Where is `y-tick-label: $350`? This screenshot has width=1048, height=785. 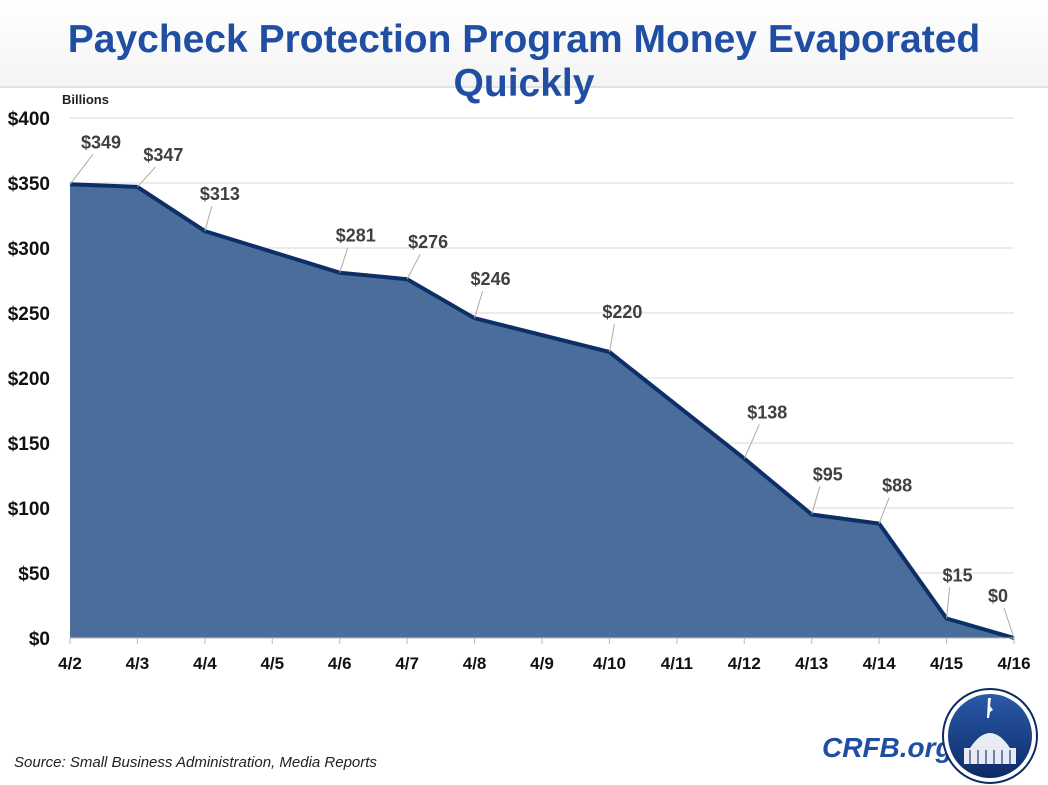 y-tick-label: $350 is located at coordinates (29, 184).